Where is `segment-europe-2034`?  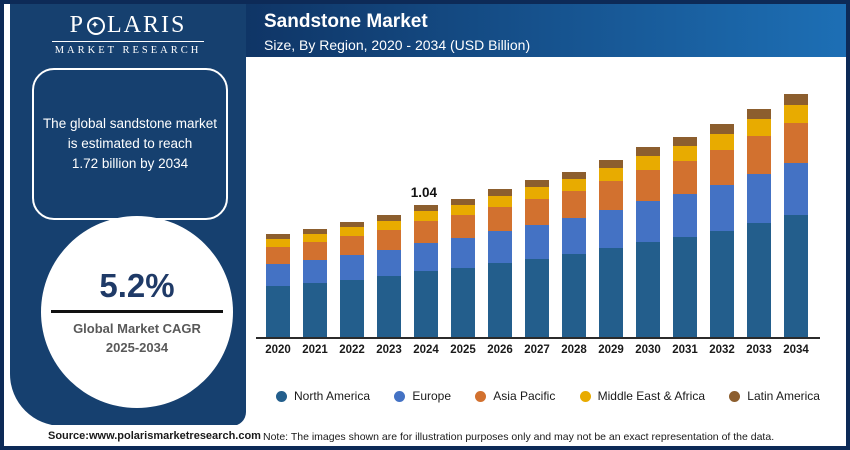
segment-europe-2034 is located at coordinates (796, 189).